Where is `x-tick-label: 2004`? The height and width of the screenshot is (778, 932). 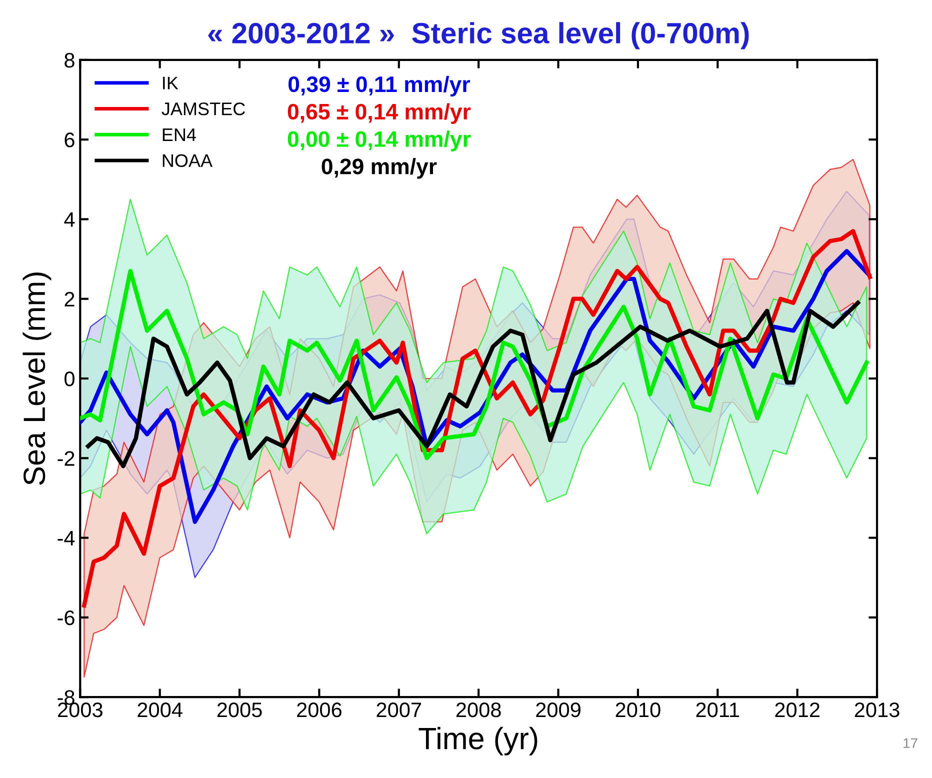
x-tick-label: 2004 is located at coordinates (160, 710).